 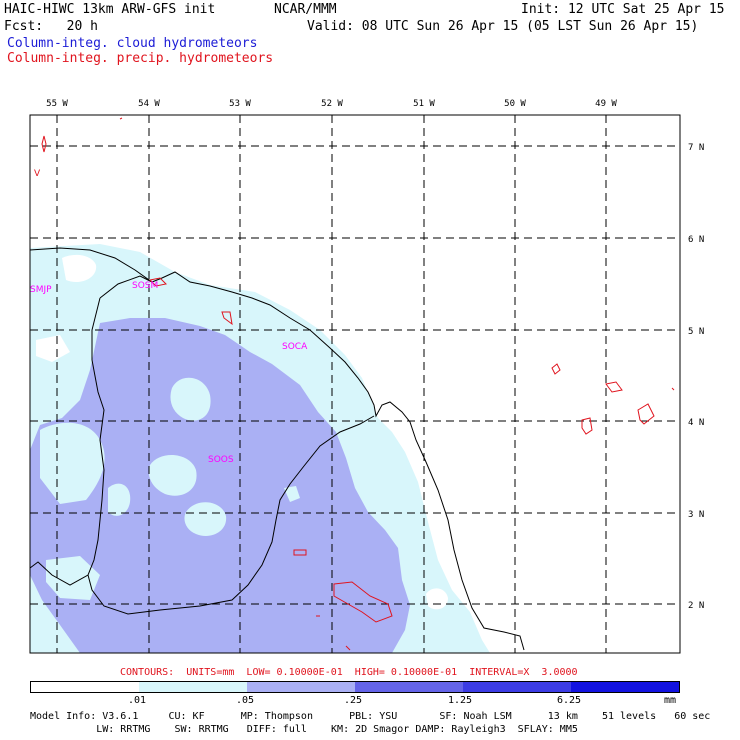 What do you see at coordinates (670, 700) in the screenshot?
I see `colorbar-units: mm` at bounding box center [670, 700].